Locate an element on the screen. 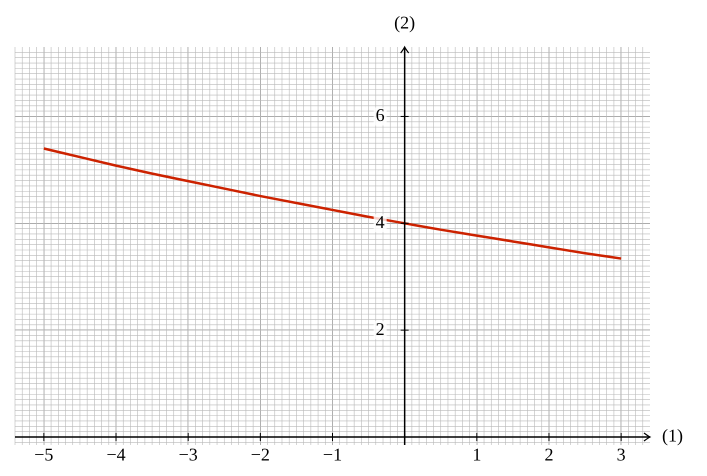 The image size is (707, 476). x-tick-label: 1 is located at coordinates (477, 454).